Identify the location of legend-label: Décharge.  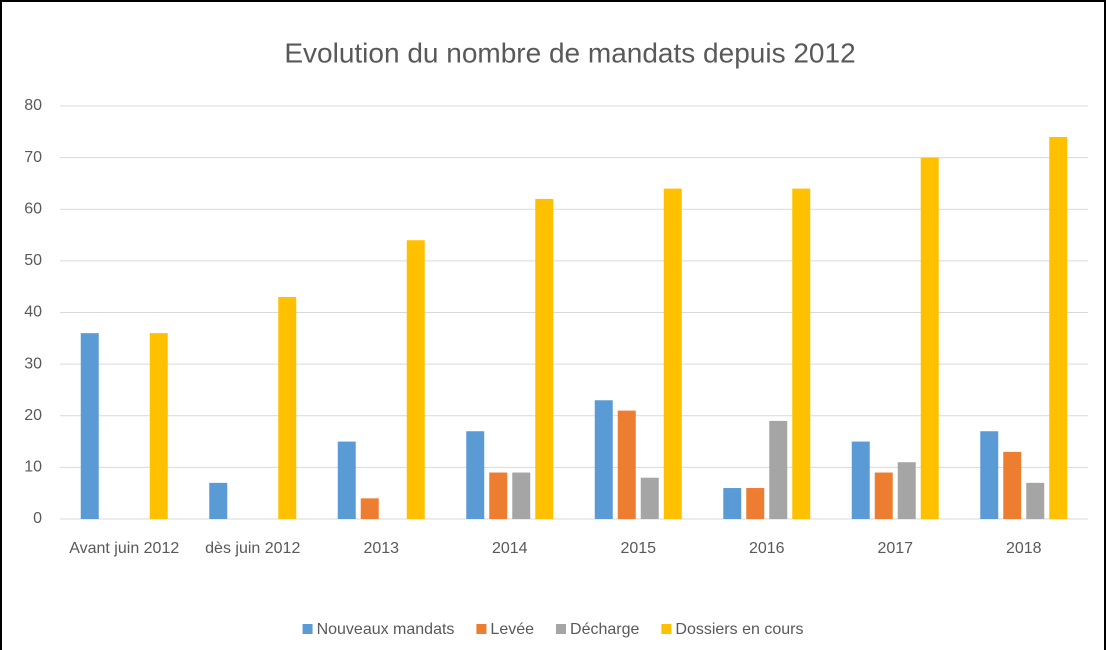
(604, 629).